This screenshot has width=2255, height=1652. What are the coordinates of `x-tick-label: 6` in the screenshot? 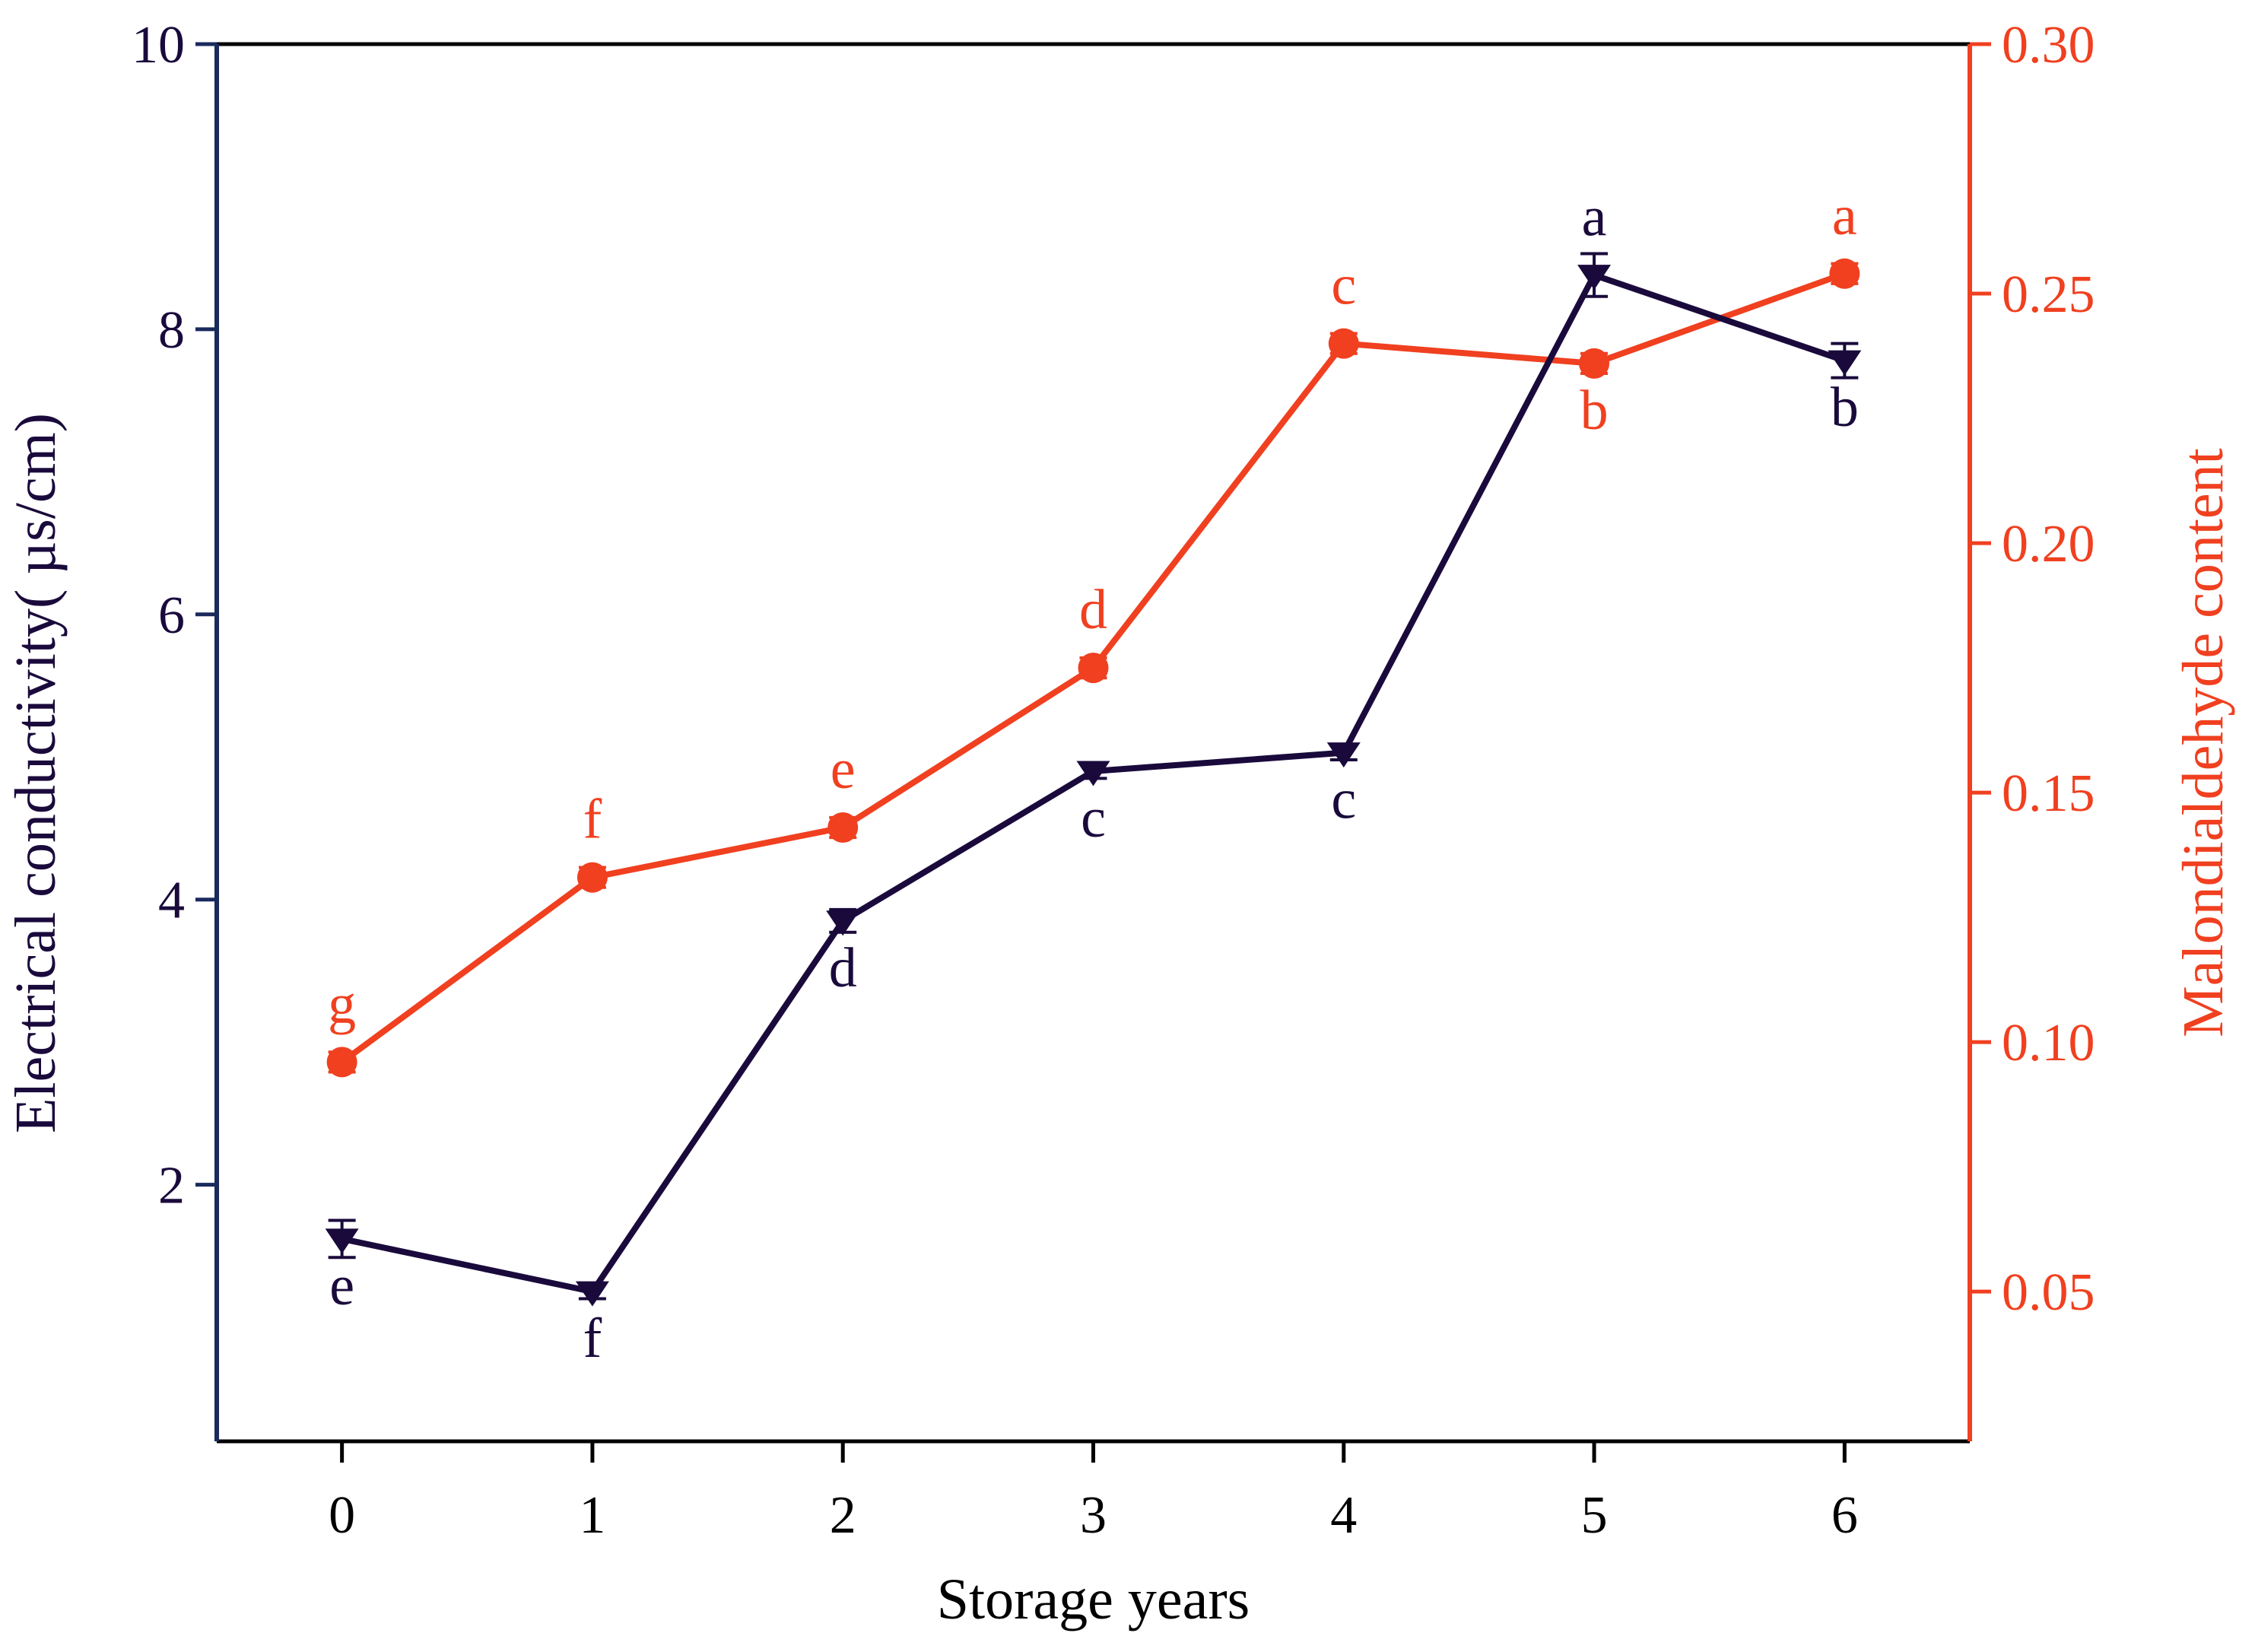 It's located at (1845, 1515).